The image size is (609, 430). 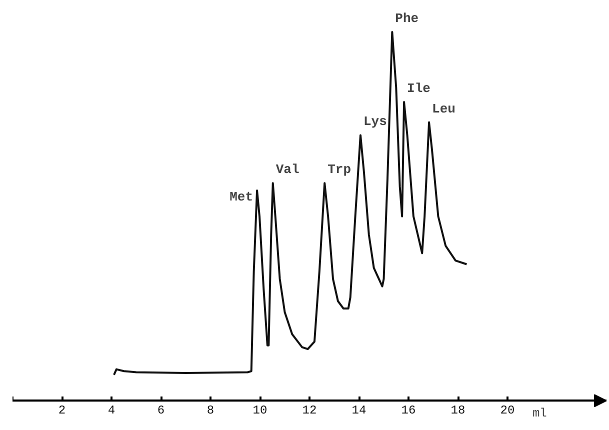 What do you see at coordinates (288, 170) in the screenshot?
I see `annotation: Val` at bounding box center [288, 170].